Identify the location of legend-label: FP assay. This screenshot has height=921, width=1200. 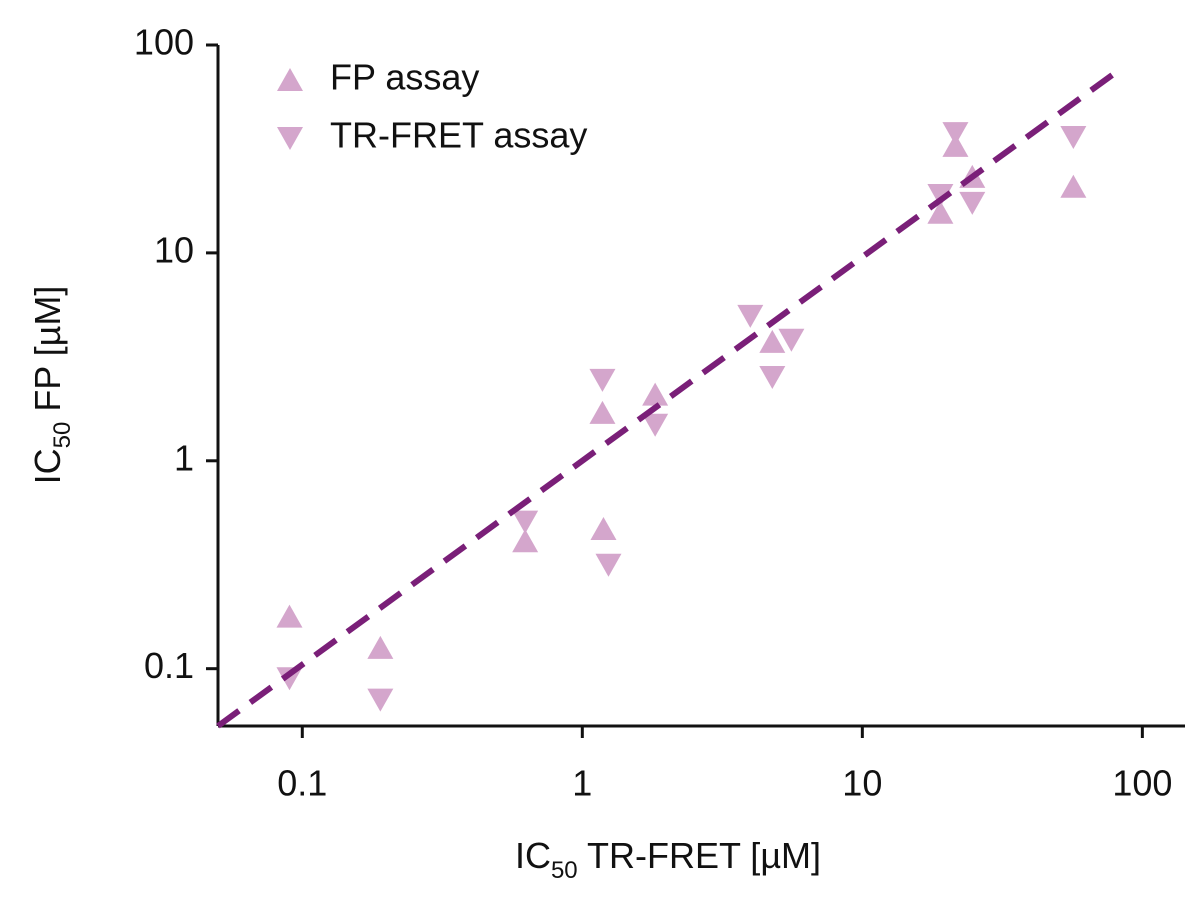
(404, 77).